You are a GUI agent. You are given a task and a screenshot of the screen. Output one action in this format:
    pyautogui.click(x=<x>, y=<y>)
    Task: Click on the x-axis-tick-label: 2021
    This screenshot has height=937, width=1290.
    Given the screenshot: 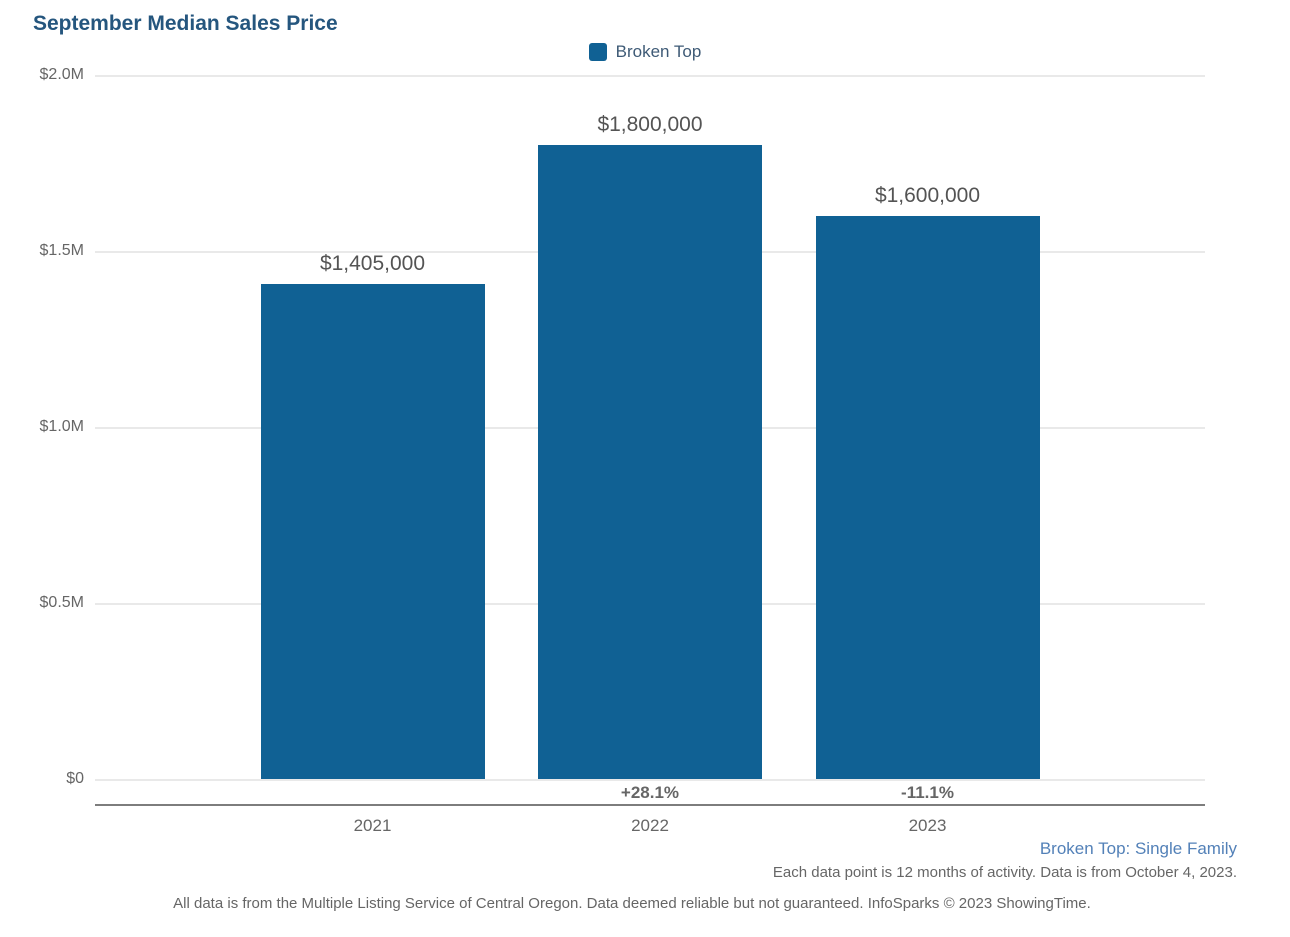 What is the action you would take?
    pyautogui.click(x=372, y=825)
    